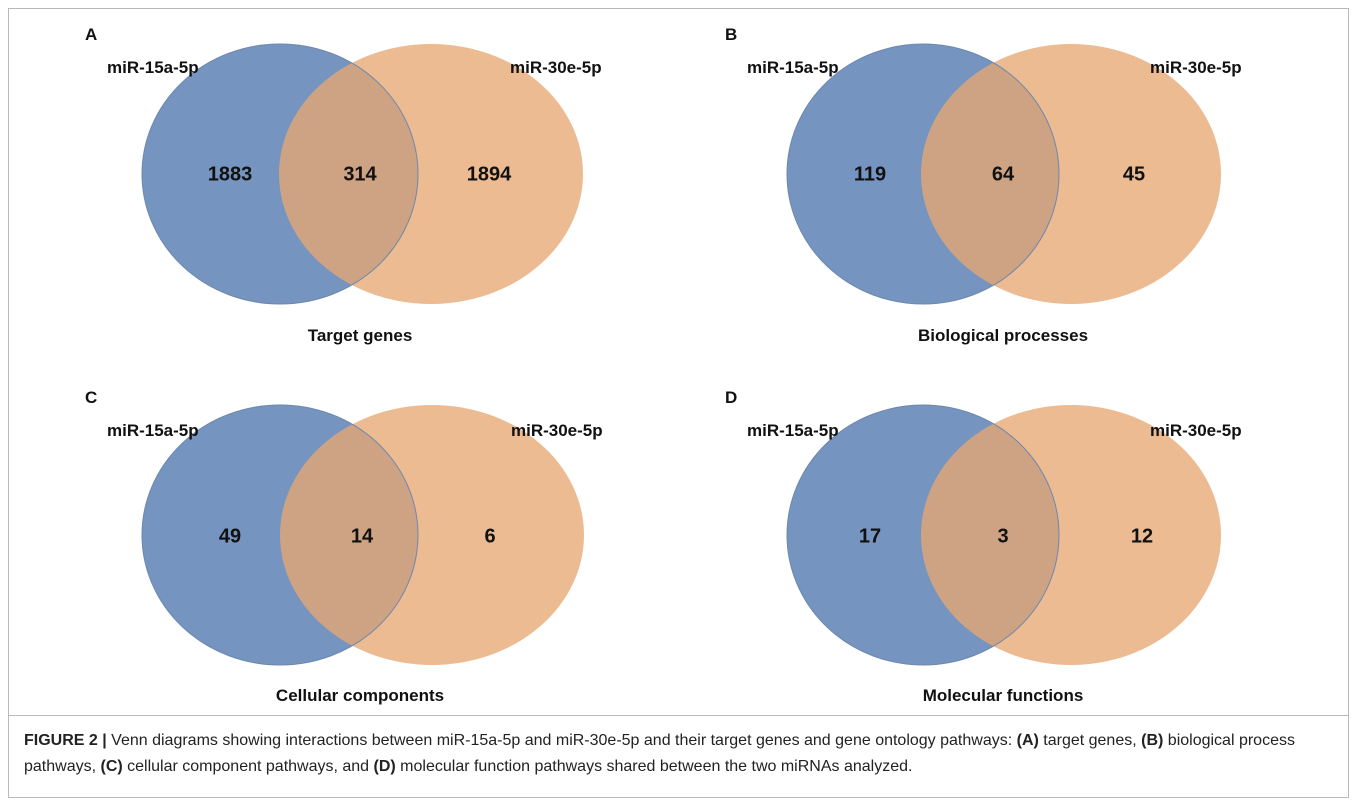 This screenshot has height=806, width=1357. What do you see at coordinates (1027, 740) in the screenshot?
I see `caption-tag-a: (A)` at bounding box center [1027, 740].